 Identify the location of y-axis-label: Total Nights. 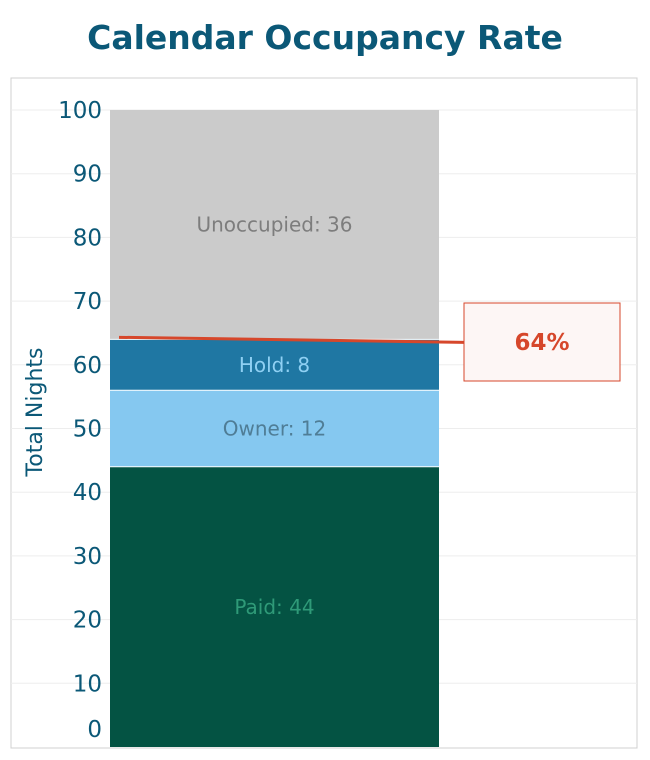
(35, 413).